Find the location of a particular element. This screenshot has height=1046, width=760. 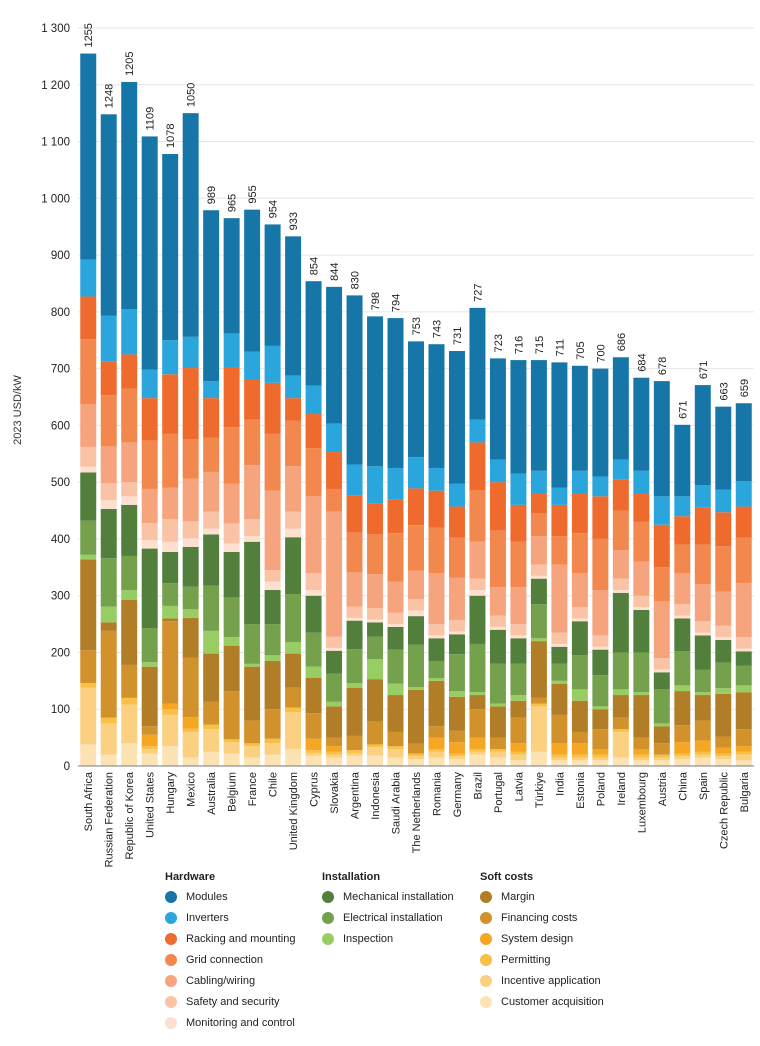

bar-china is located at coordinates (682, 595).